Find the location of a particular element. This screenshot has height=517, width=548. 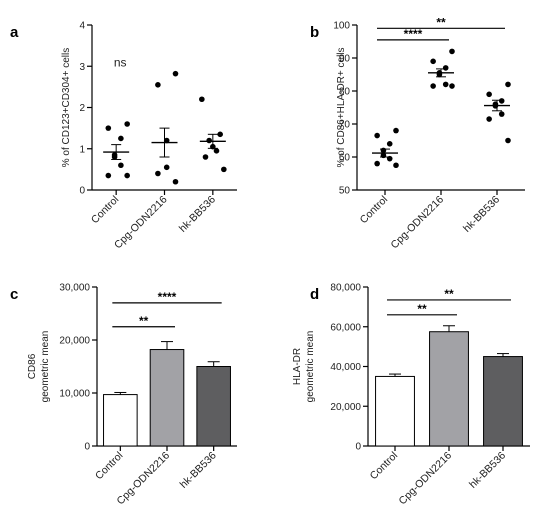

y-tick-label: 90 is located at coordinates (345, 59).